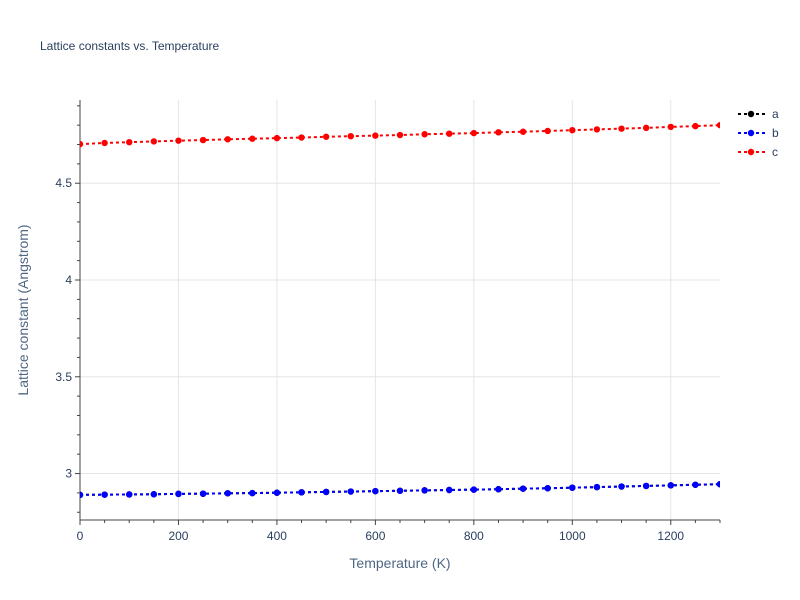 The width and height of the screenshot is (800, 600). I want to click on x-tick-label: 0, so click(80, 536).